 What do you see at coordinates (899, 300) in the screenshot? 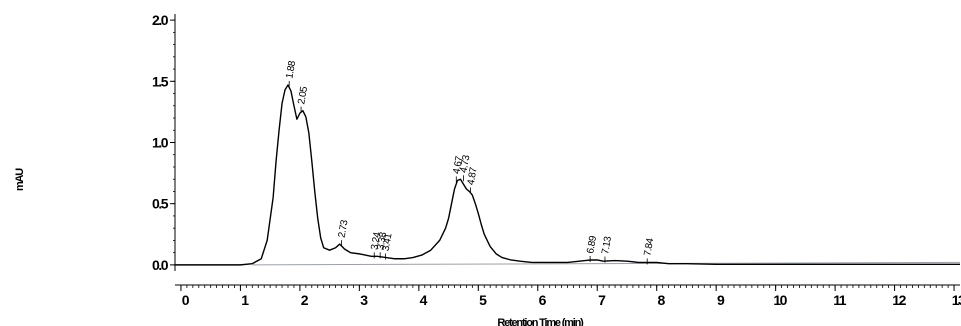
I see `x-tick-label: 12` at bounding box center [899, 300].